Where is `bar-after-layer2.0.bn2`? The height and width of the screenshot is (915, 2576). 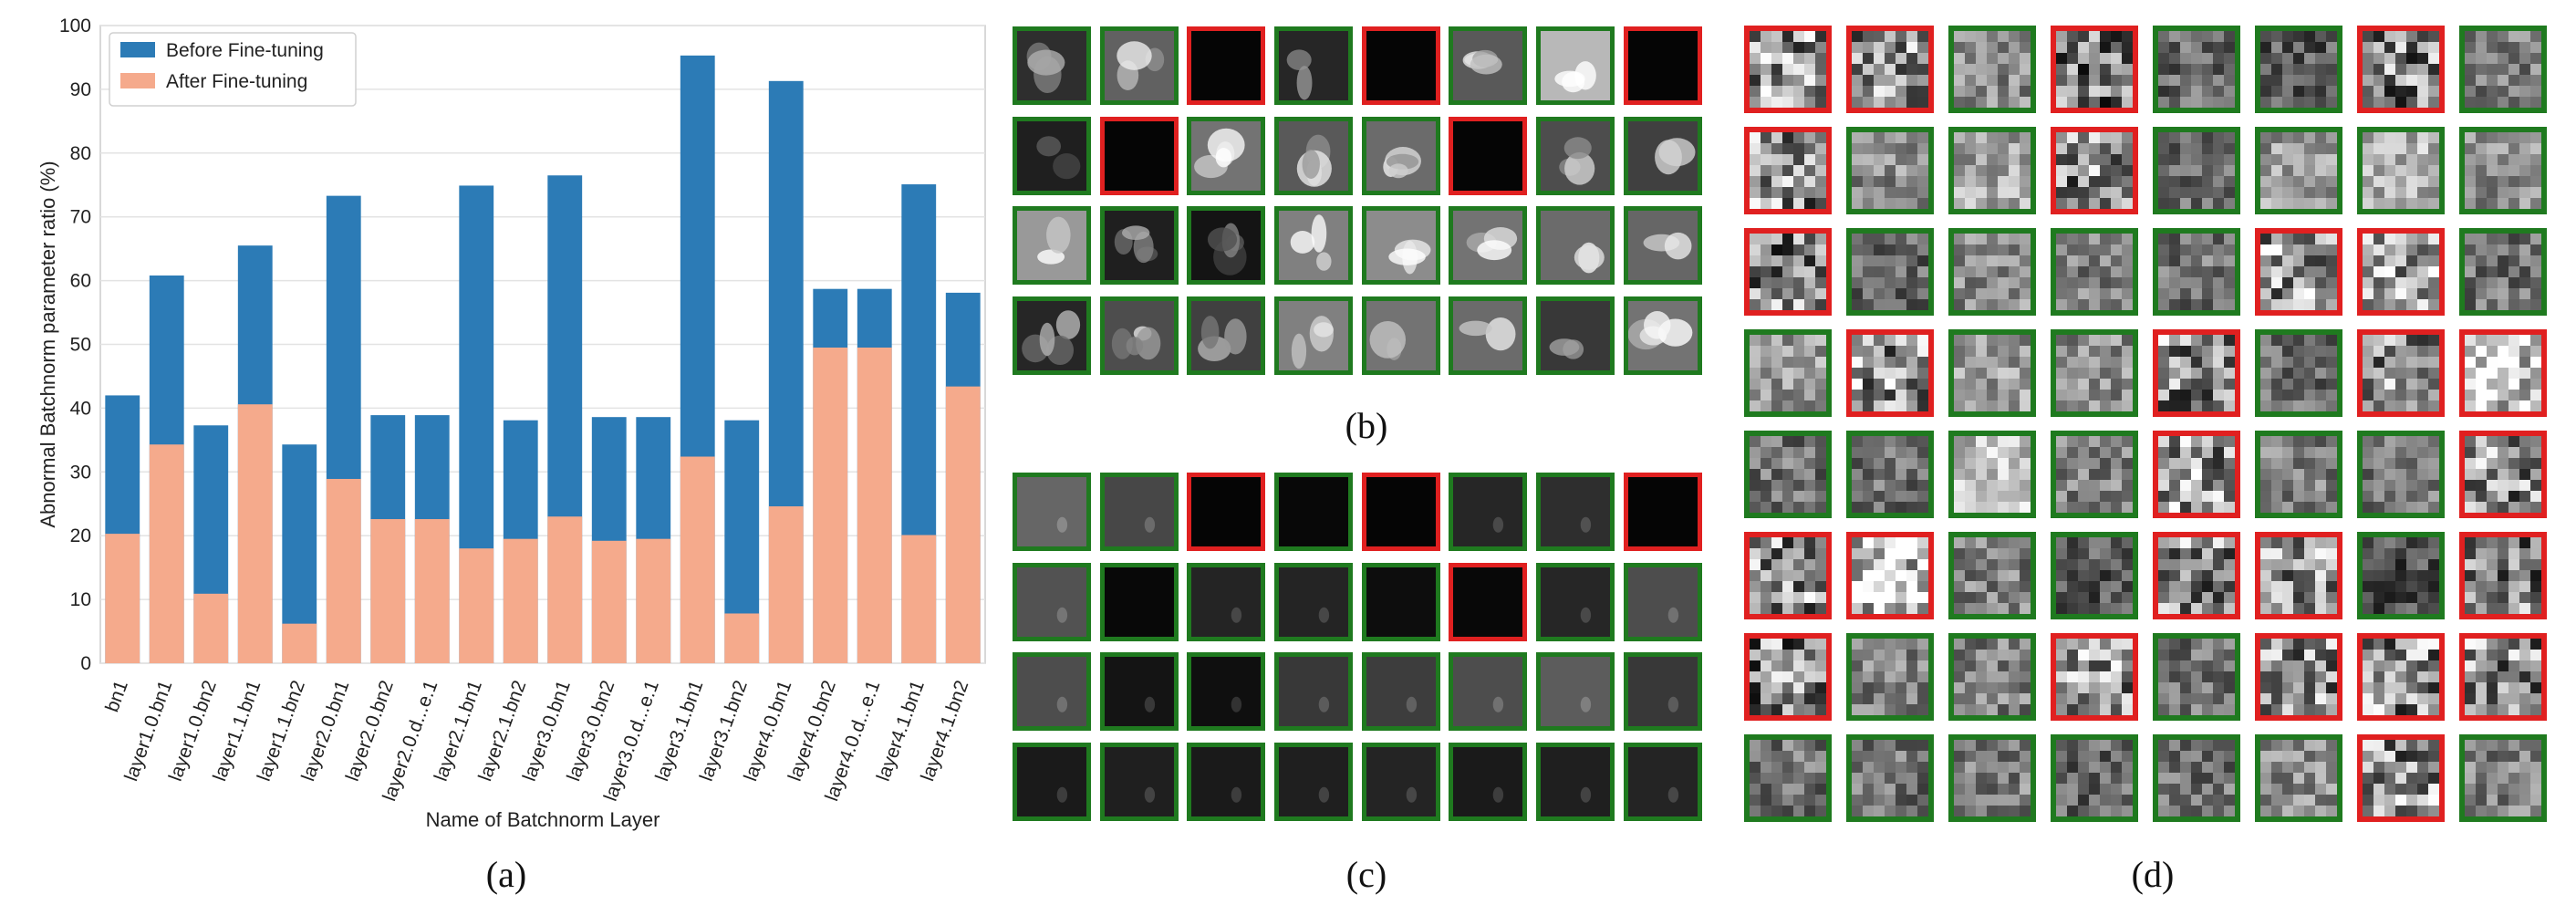 bar-after-layer2.0.bn2 is located at coordinates (388, 591).